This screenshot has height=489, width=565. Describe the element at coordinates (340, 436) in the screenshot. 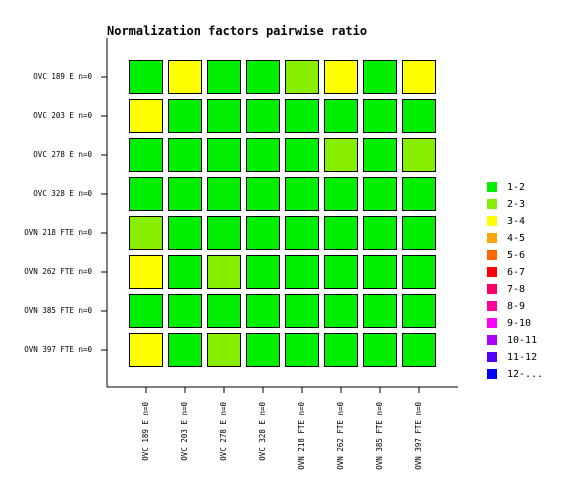

I see `x-tick-label: OVN 262 FTE n=0` at that location.